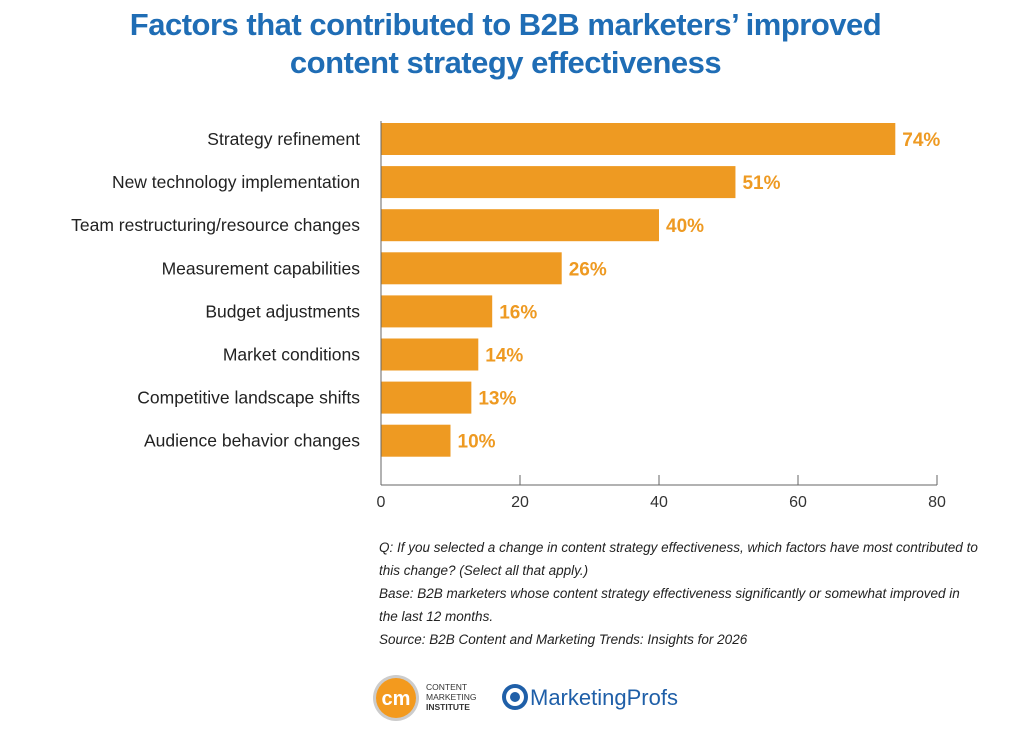 Image resolution: width=1011 pixels, height=739 pixels. Describe the element at coordinates (446, 687) in the screenshot. I see `svg-text: CONTENT` at that location.